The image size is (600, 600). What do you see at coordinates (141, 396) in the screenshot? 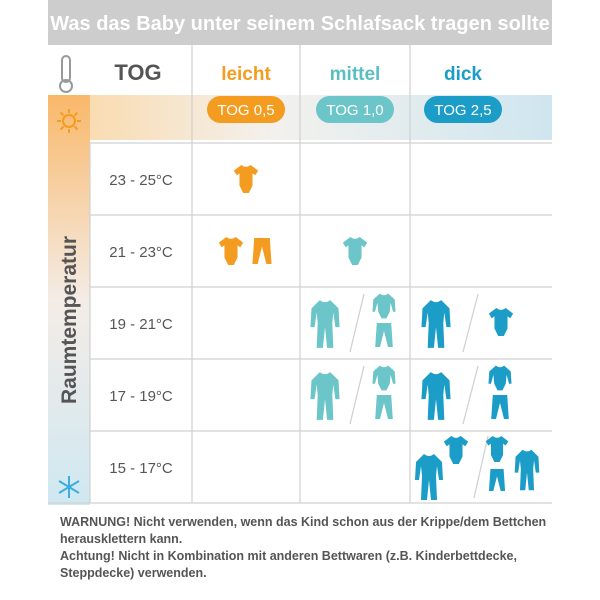
I see `row-label: 17 - 19°C` at bounding box center [141, 396].